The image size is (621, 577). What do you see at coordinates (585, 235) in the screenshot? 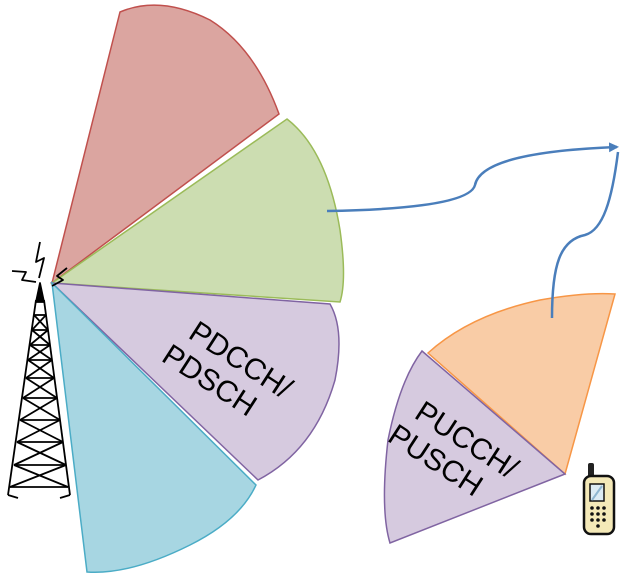
I see `uplink-arrow` at bounding box center [585, 235].